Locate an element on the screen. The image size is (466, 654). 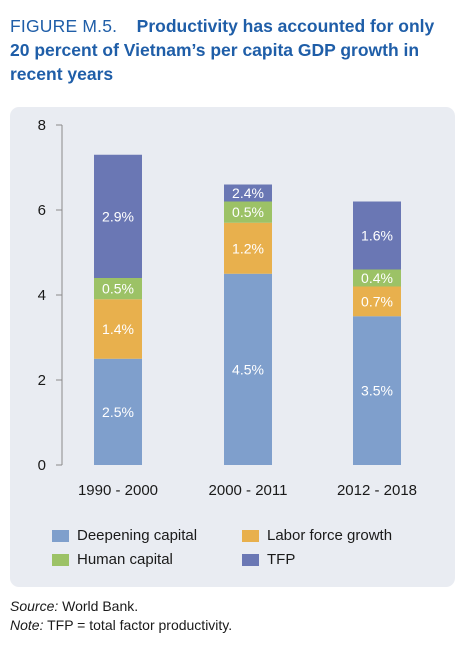
data-label: 1.6% is located at coordinates (377, 236).